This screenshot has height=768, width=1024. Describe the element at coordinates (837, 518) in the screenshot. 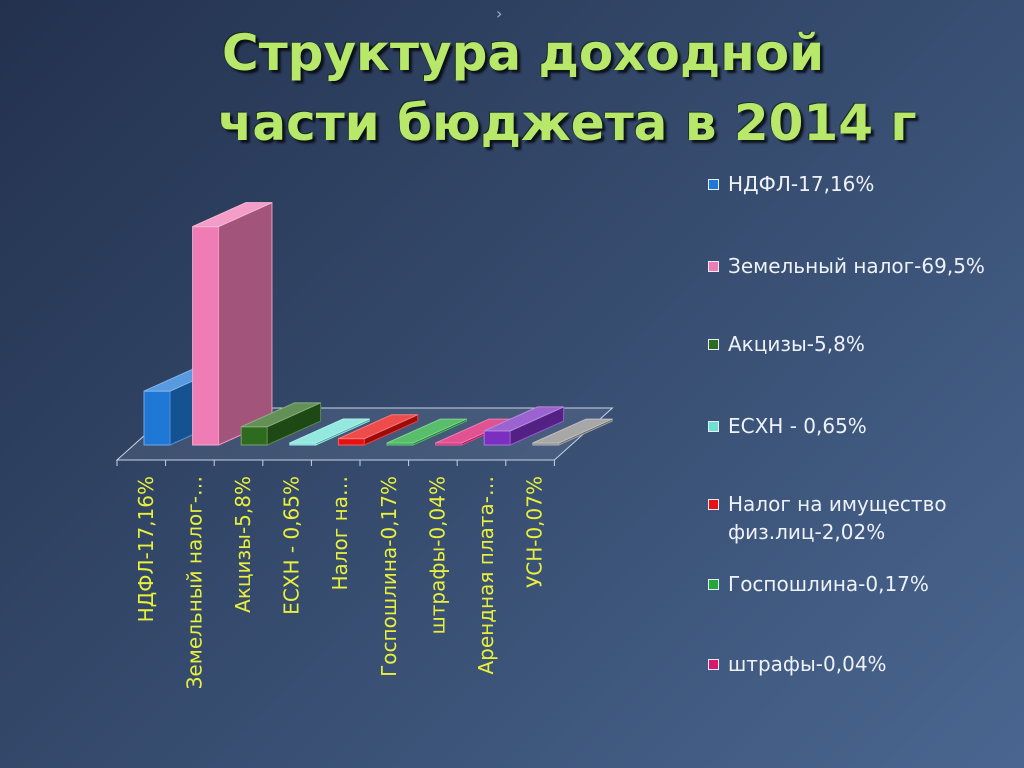

I see `legend-label: Налог на имущество физ.лиц-2,02%` at that location.